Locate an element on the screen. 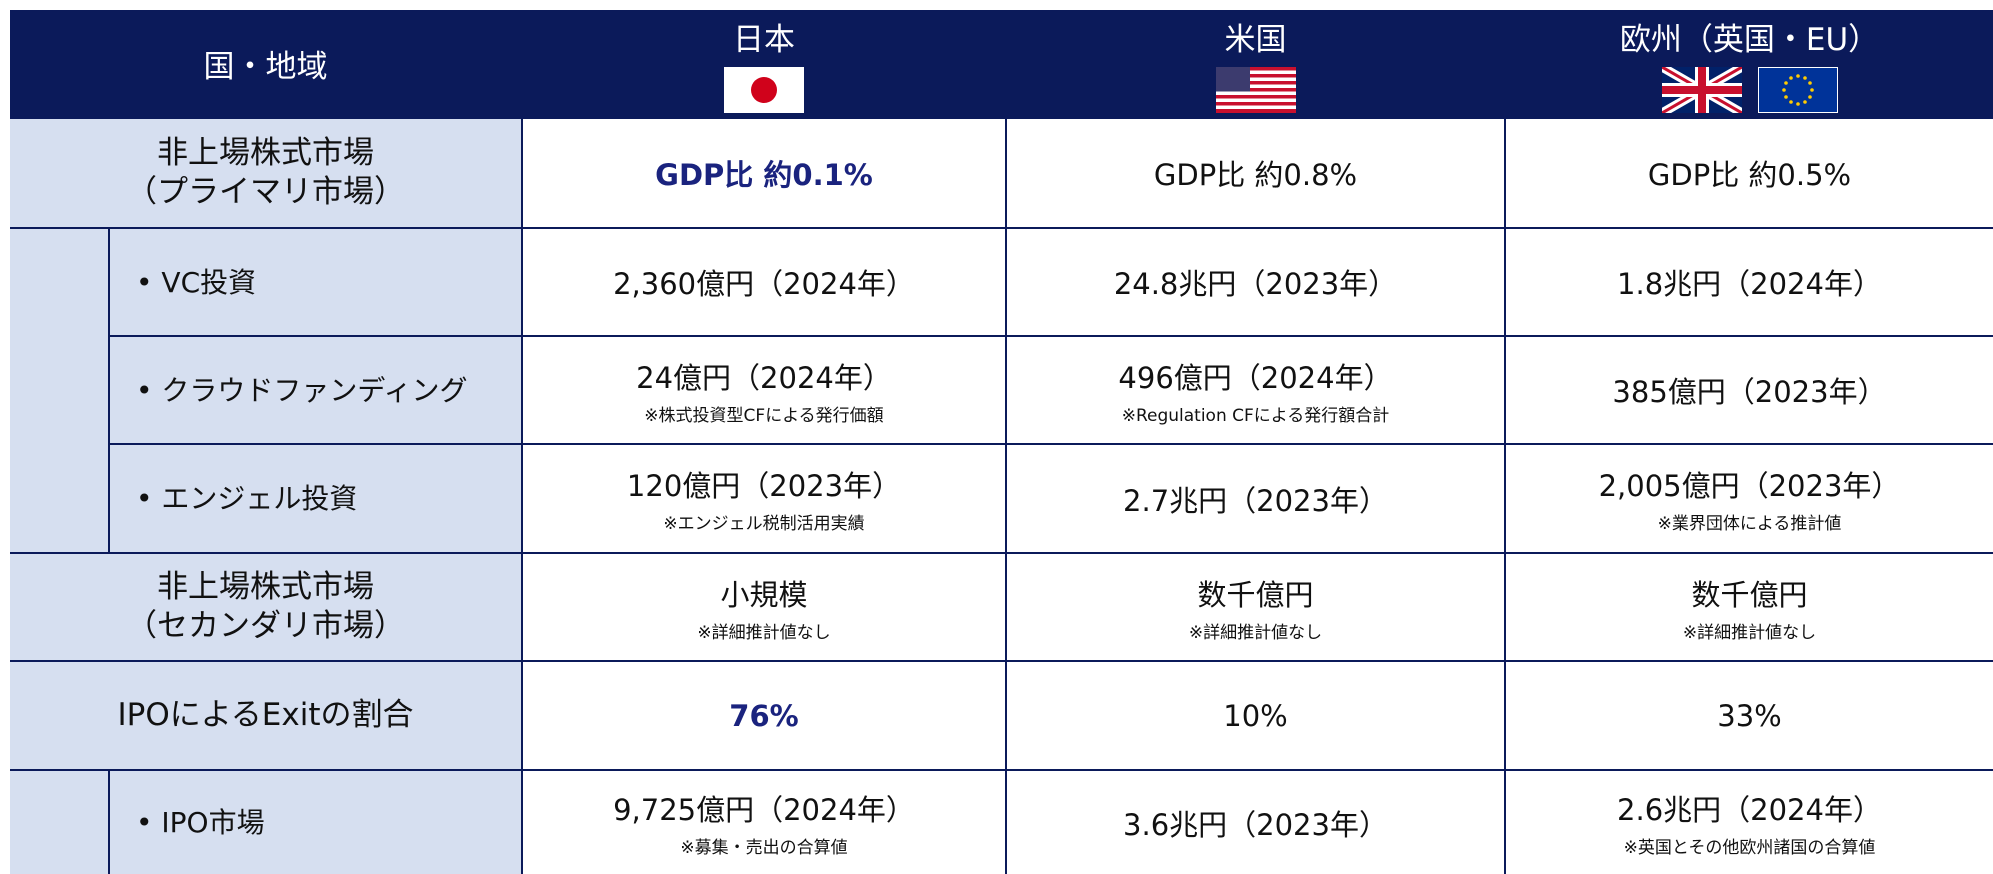 This screenshot has width=1993, height=874. cell: GDP比 約0.5% is located at coordinates (1749, 173).